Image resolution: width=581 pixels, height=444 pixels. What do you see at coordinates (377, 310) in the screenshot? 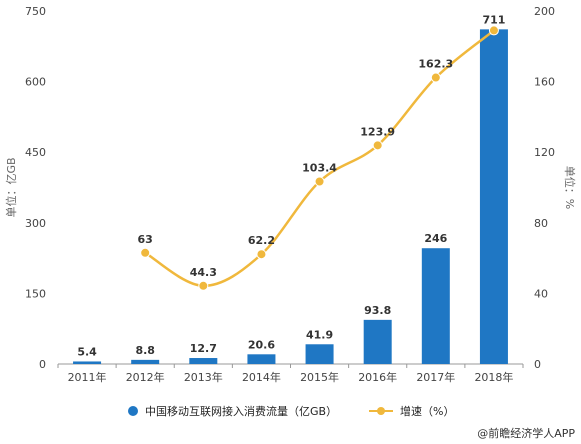
I see `bar-label-5: 93.8` at bounding box center [377, 310].